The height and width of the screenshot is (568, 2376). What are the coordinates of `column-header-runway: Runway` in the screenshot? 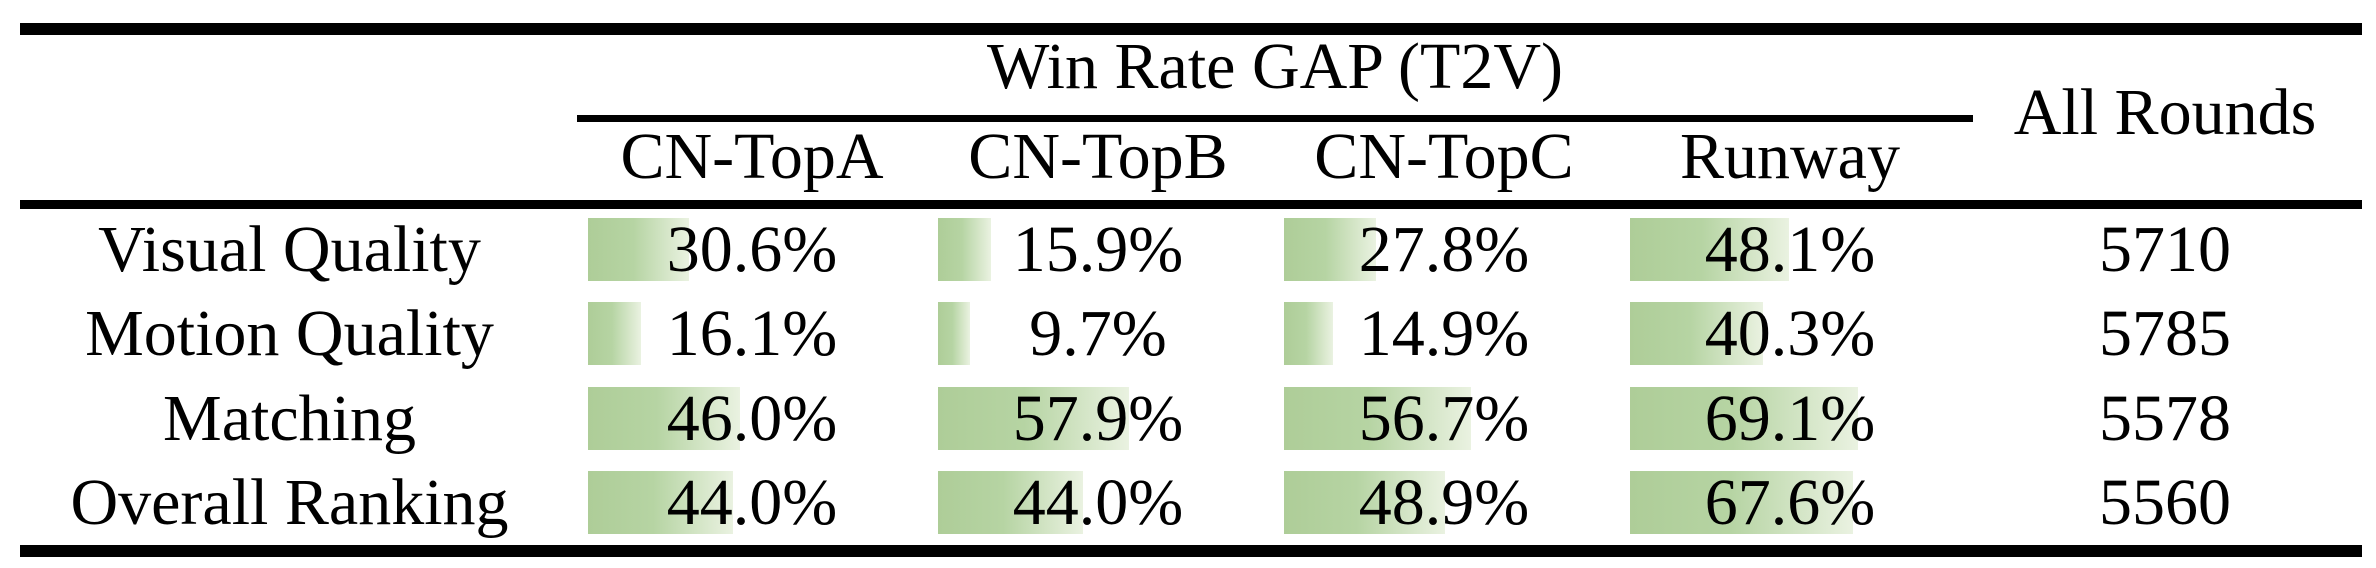 It's located at (1790, 156).